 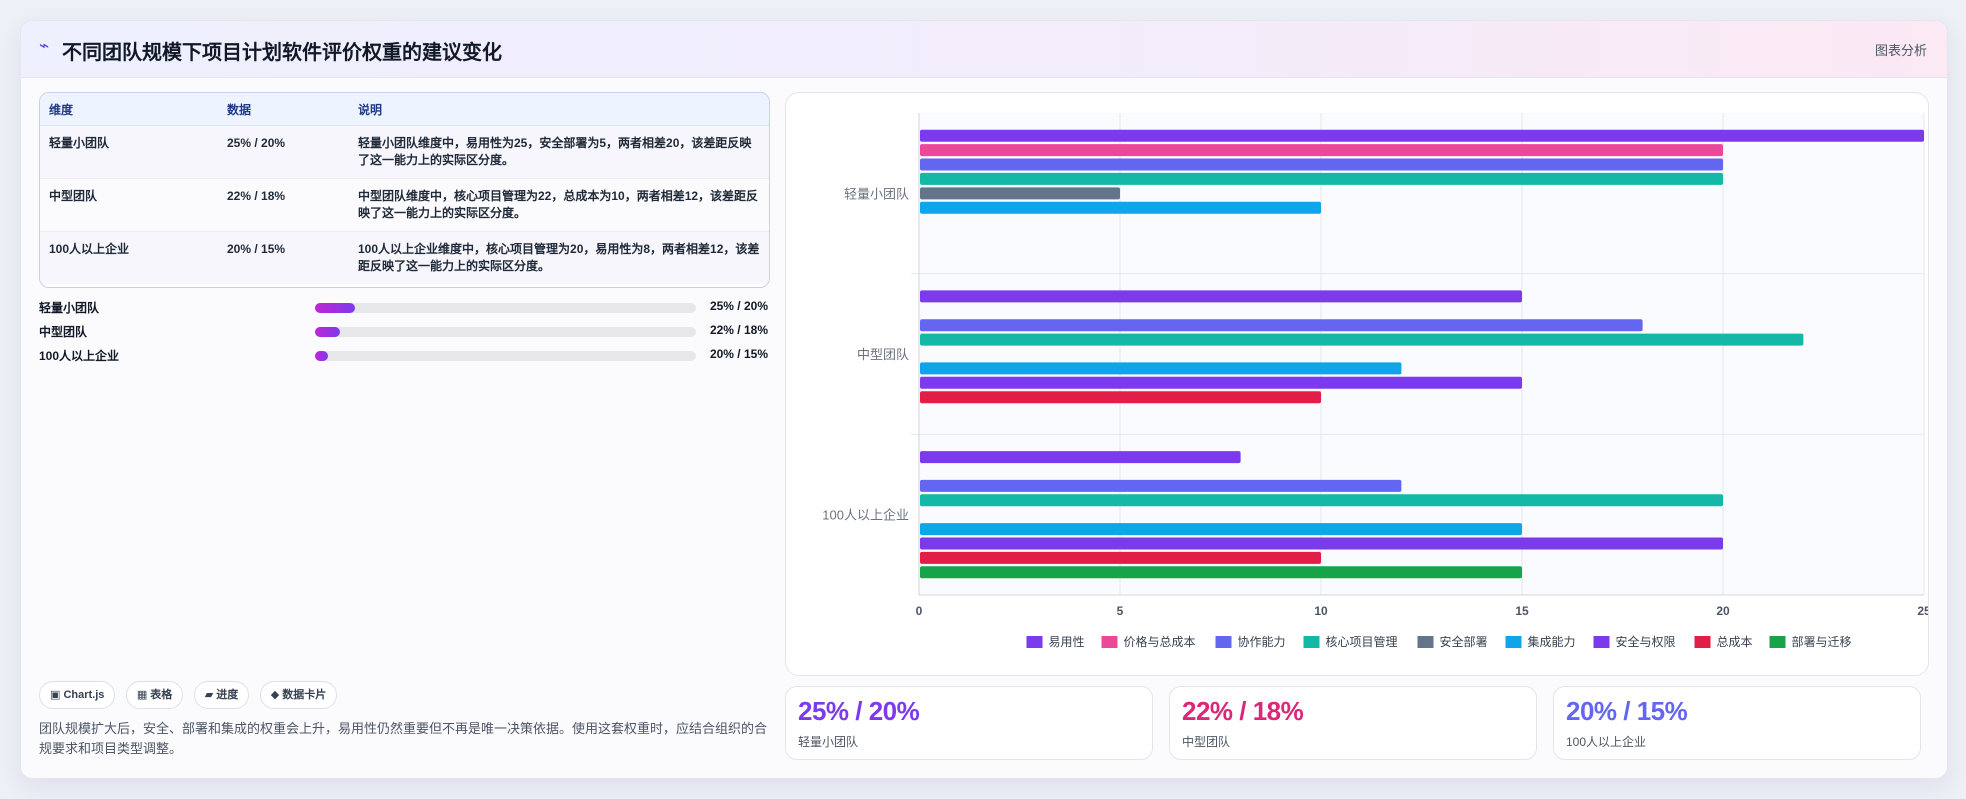 I want to click on y-tick-label: 轻量小团队, so click(x=876, y=193).